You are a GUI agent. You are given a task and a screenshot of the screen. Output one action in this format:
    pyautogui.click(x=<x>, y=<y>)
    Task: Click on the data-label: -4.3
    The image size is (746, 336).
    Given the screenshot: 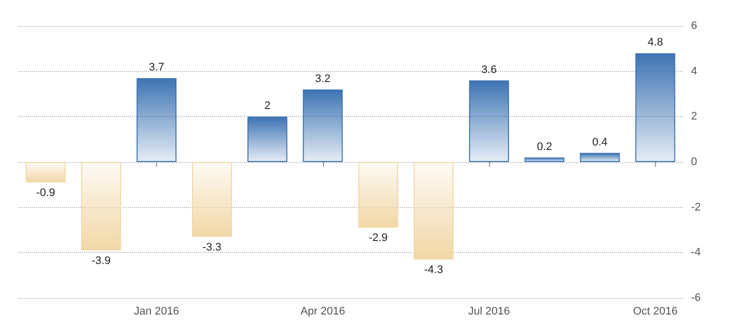 What is the action you would take?
    pyautogui.click(x=434, y=270)
    